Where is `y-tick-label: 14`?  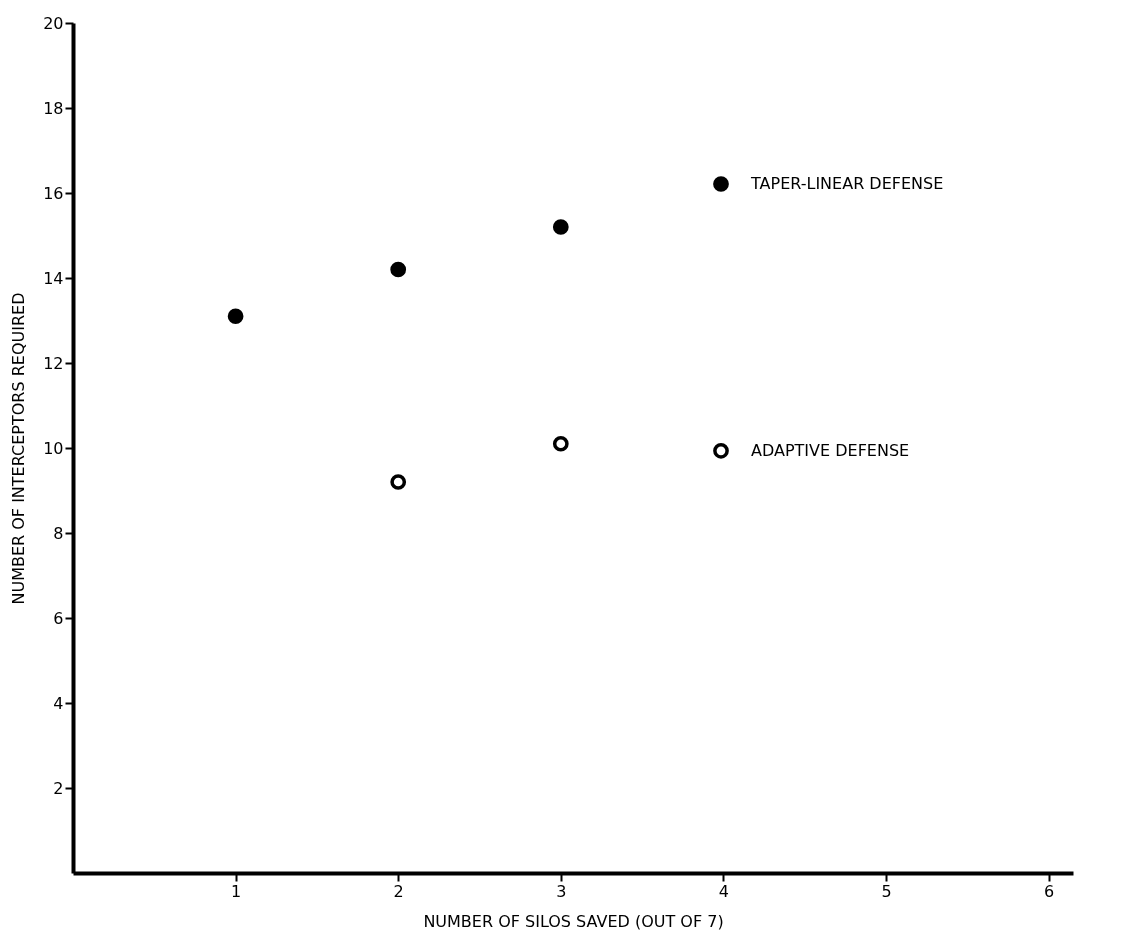 y-tick-label: 14 is located at coordinates (53, 278).